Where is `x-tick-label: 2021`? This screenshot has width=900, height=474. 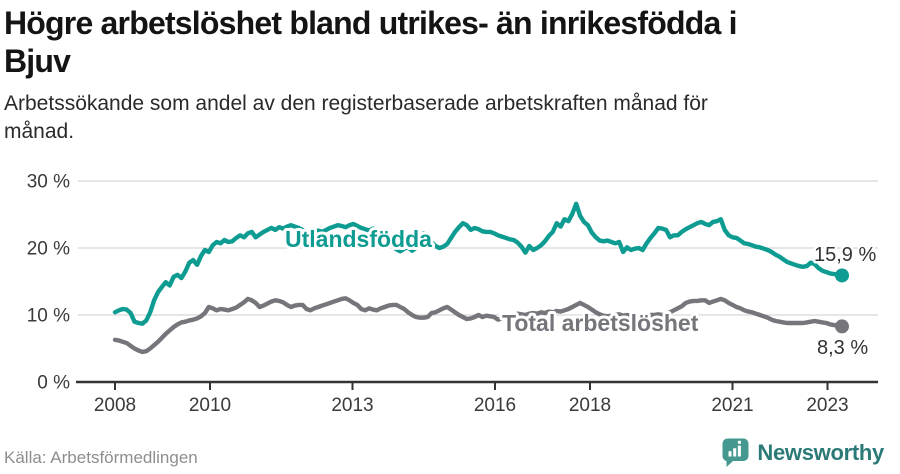
x-tick-label: 2021 is located at coordinates (732, 405).